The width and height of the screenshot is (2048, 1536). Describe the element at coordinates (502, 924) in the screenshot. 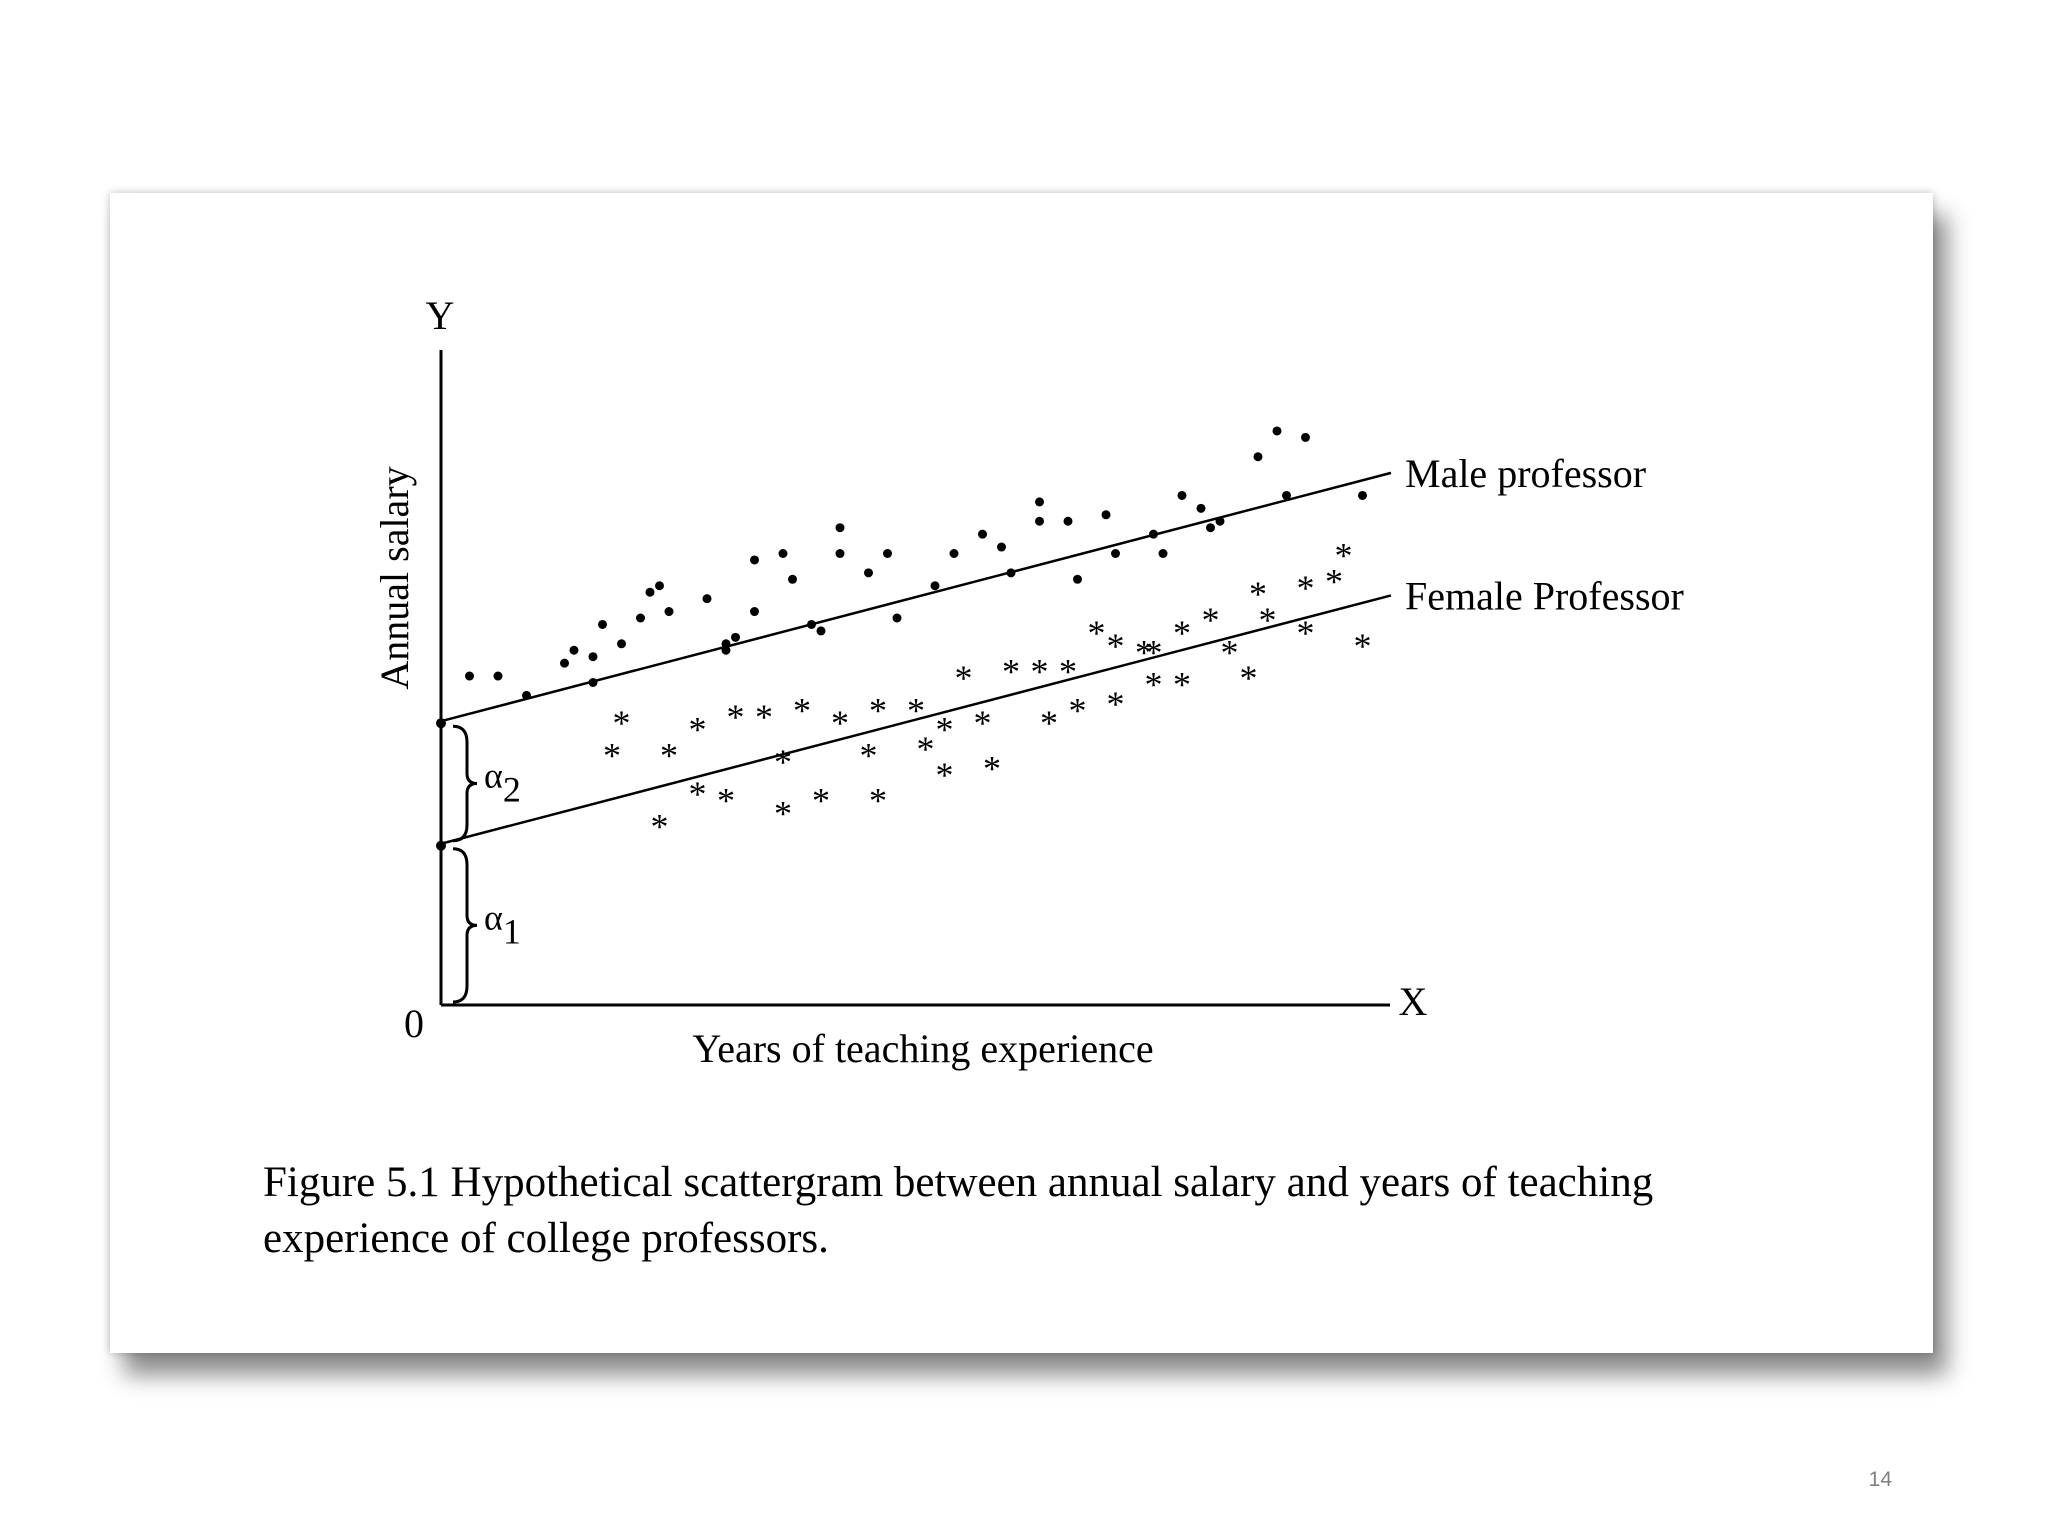

I see `alpha-1-label: α1` at that location.